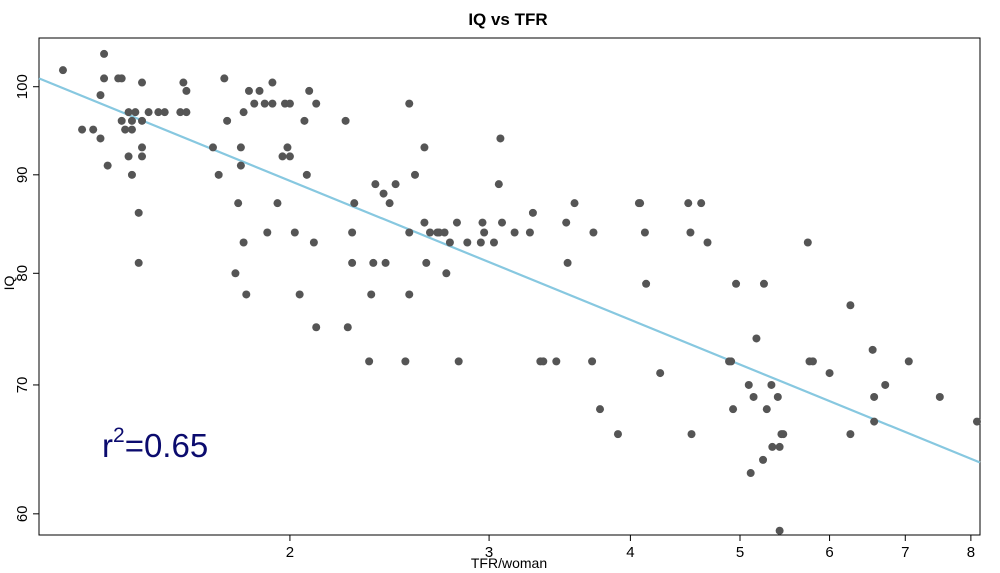 Image resolution: width=1000 pixels, height=573 pixels. Describe the element at coordinates (22, 513) in the screenshot. I see `y-tick-label: 60` at that location.